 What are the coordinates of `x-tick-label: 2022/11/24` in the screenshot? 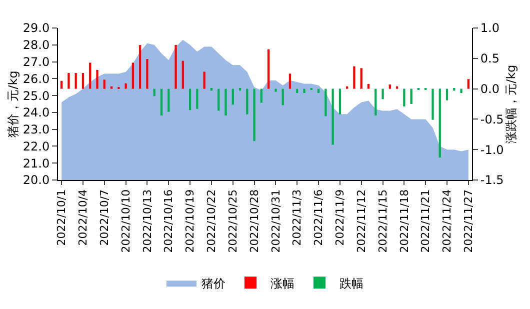 It's located at (447, 221).